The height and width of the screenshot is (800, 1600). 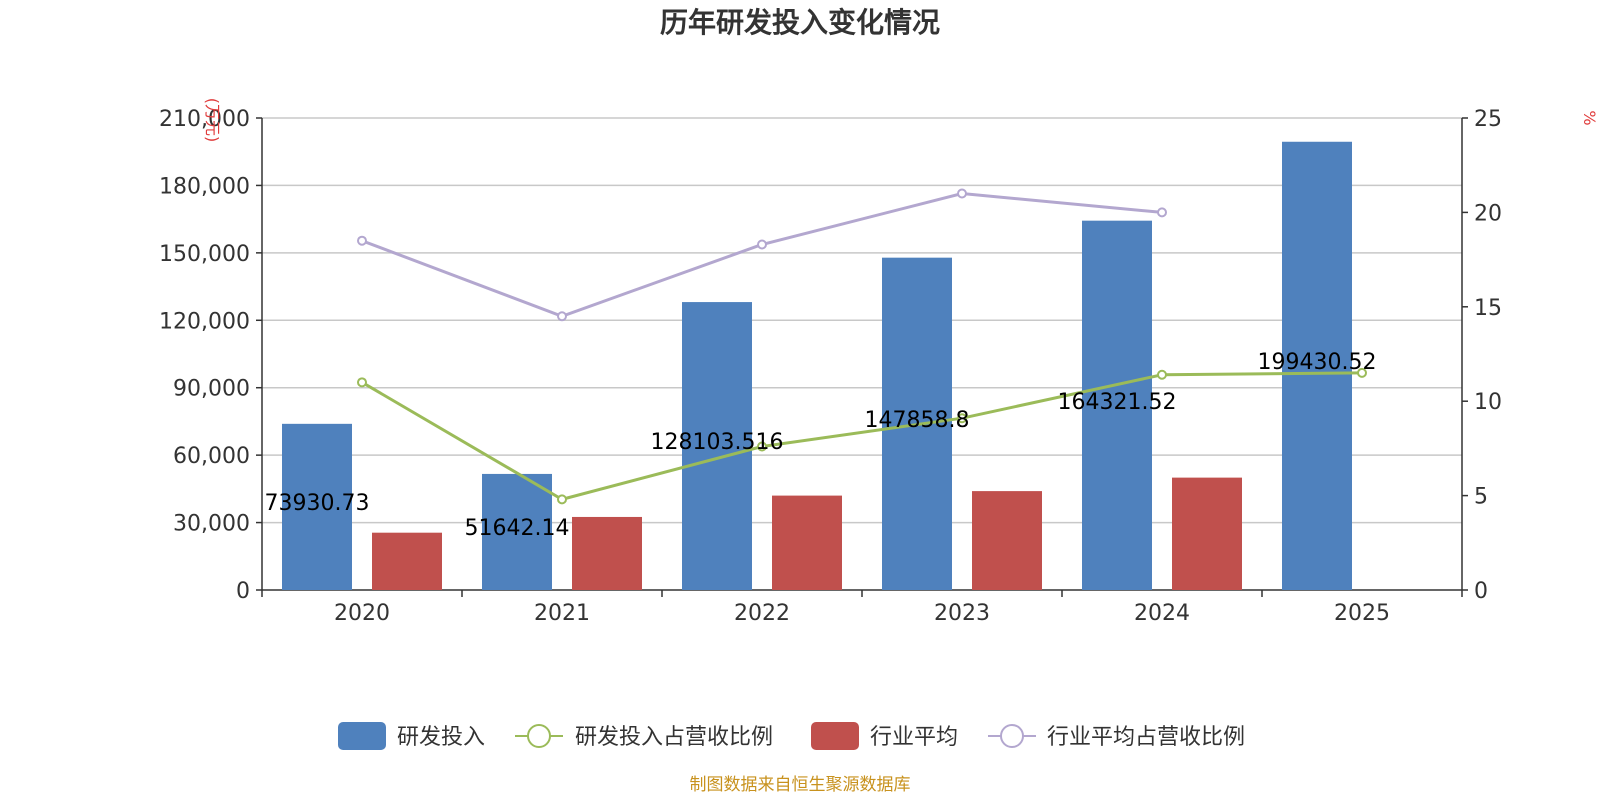 What do you see at coordinates (362, 736) in the screenshot?
I see `legend-swatch-研发投入` at bounding box center [362, 736].